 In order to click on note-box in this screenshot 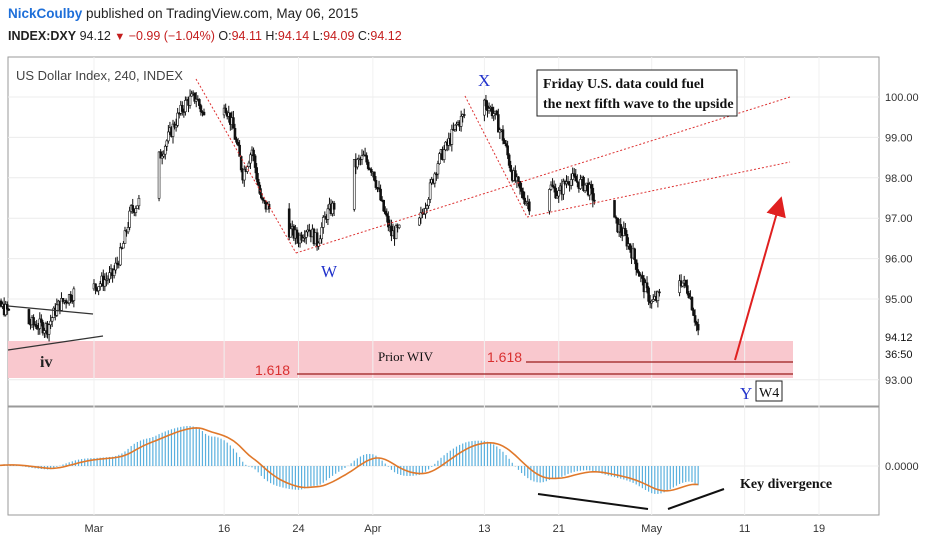, I will do `click(637, 93)`.